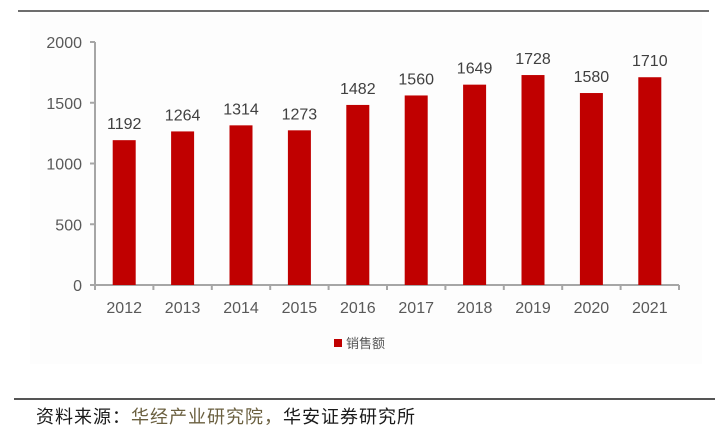  What do you see at coordinates (207, 417) in the screenshot?
I see `source-primary: 华经产业研究院，` at bounding box center [207, 417].